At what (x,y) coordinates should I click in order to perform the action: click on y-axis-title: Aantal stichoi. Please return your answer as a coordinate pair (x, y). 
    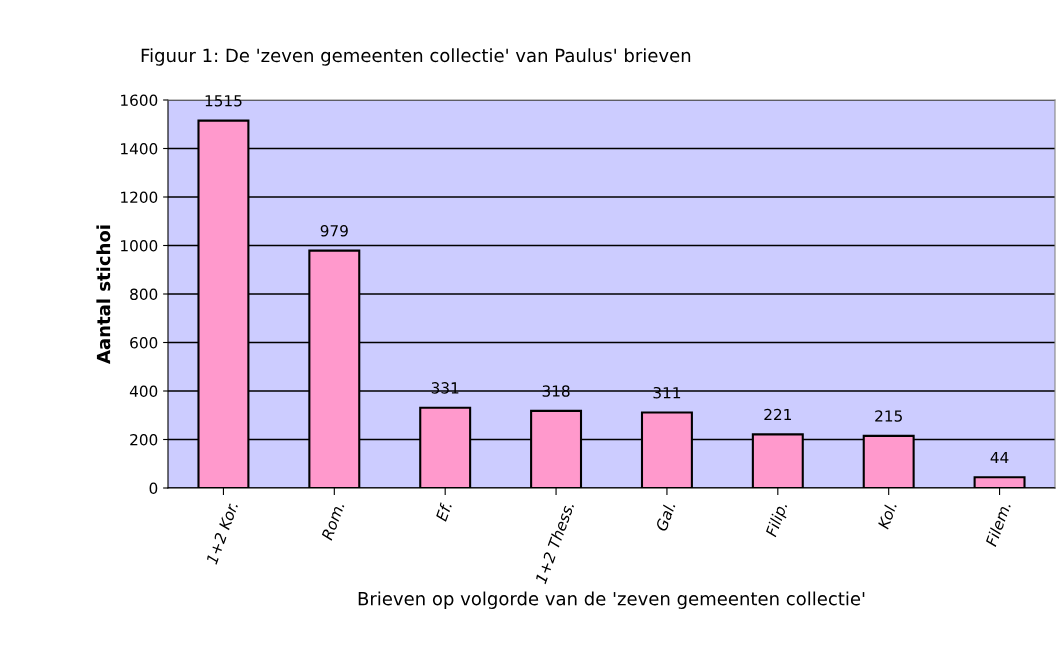
    Looking at the image, I should click on (103, 294).